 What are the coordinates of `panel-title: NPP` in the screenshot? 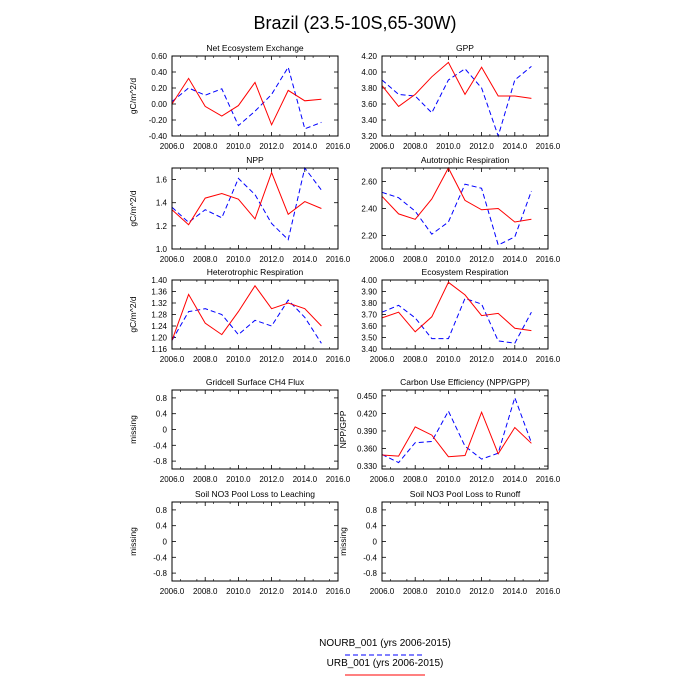 It's located at (255, 160).